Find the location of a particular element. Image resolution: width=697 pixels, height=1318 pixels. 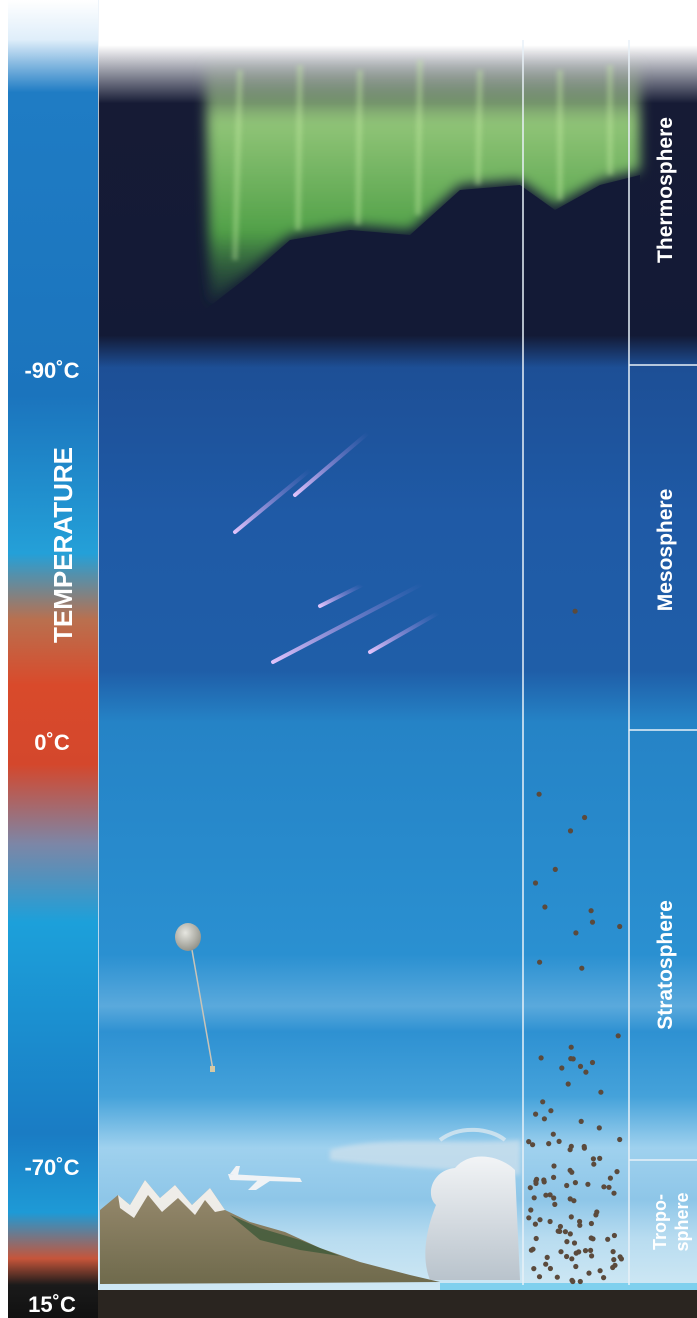

temperature-title: TEMPERATURE is located at coordinates (63, 545).